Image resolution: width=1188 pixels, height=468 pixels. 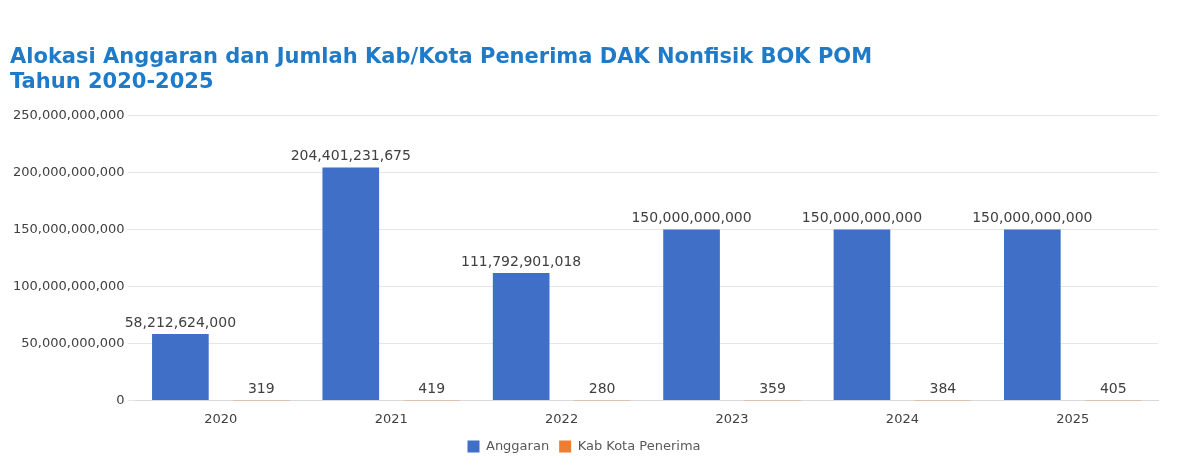 What do you see at coordinates (602, 388) in the screenshot?
I see `data-label: 280` at bounding box center [602, 388].